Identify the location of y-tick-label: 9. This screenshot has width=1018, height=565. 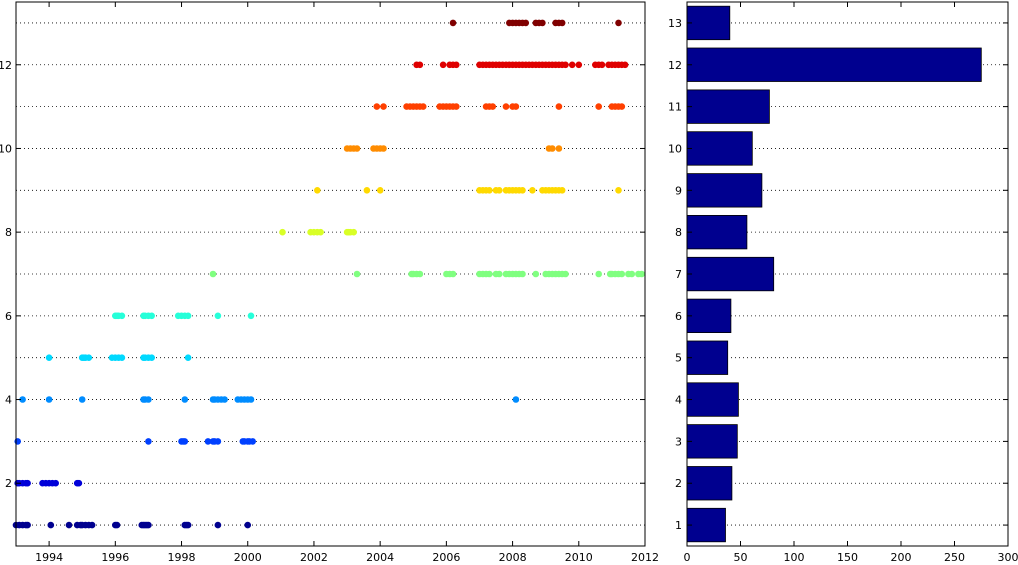
(678, 190).